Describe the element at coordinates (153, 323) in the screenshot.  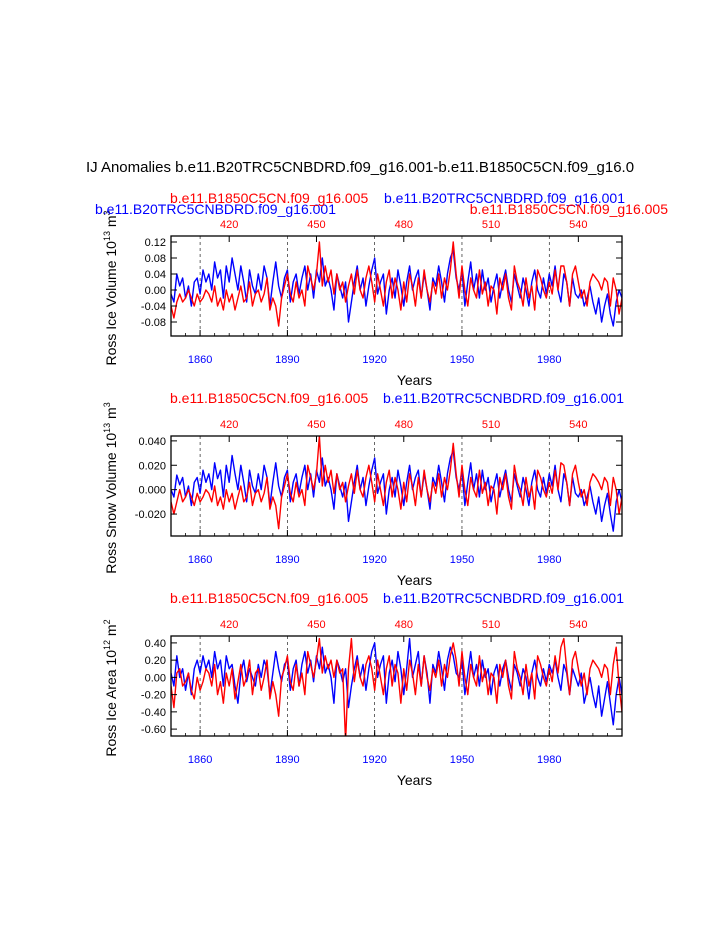
I see `y-tick-label: -0.08` at that location.